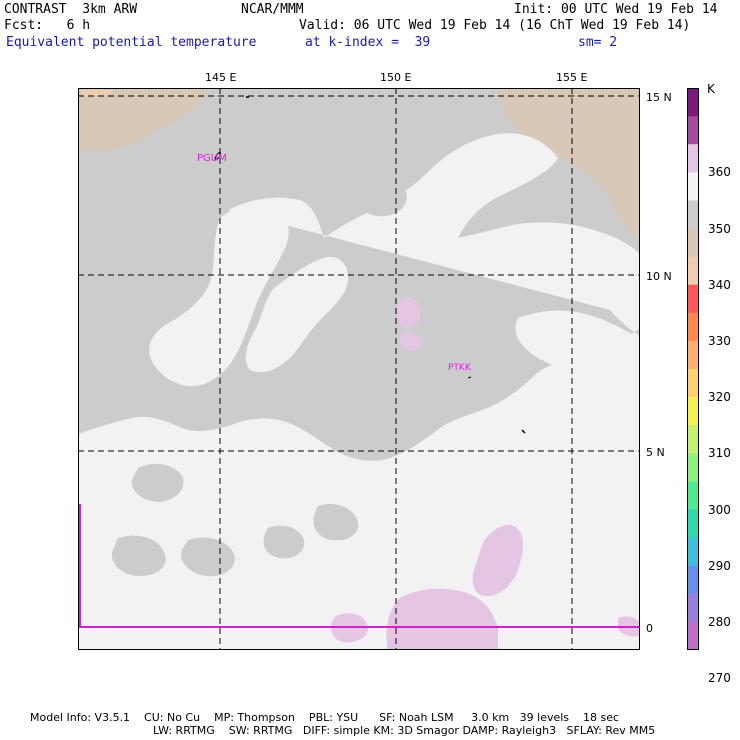  What do you see at coordinates (498, 560) in the screenshot?
I see `field-365-south-east` at bounding box center [498, 560].